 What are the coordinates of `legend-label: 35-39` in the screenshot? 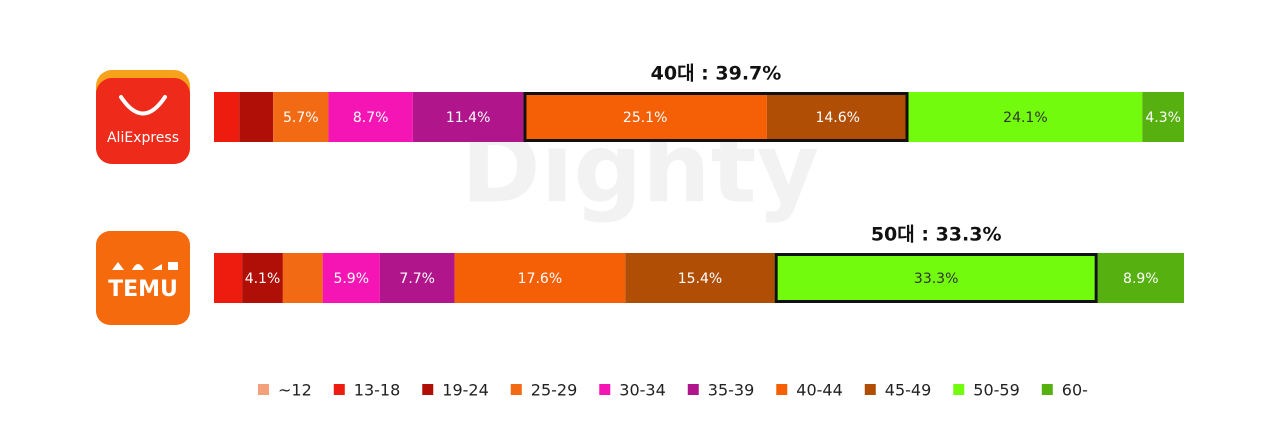 It's located at (731, 390).